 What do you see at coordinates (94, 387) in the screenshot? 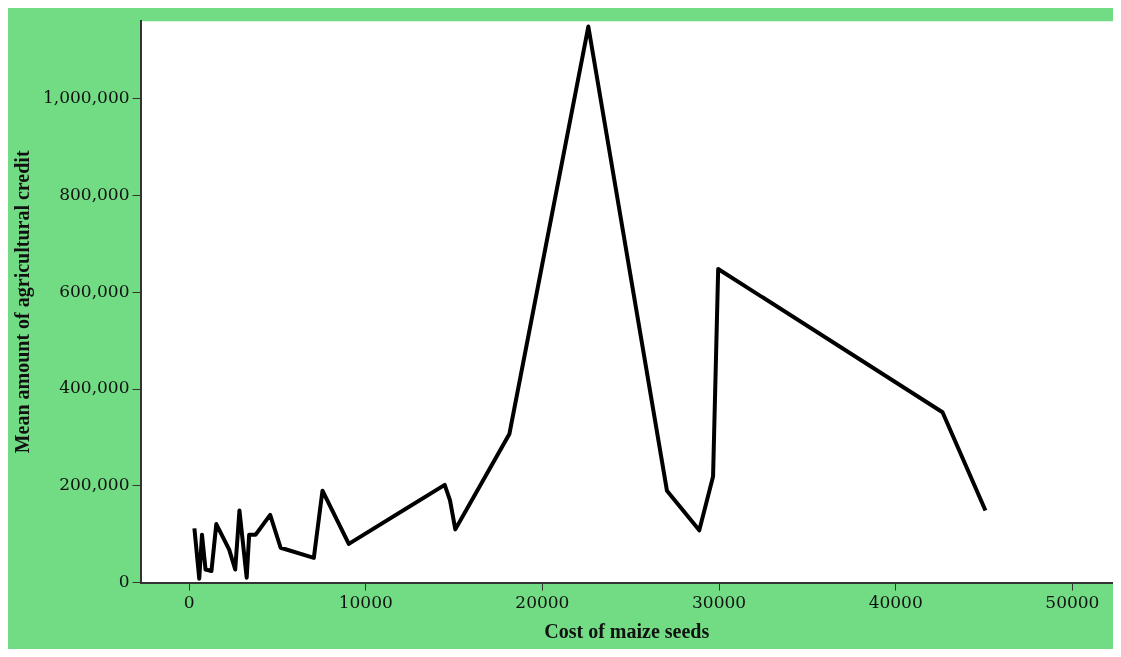
I see `y-tick-label: 400,000` at bounding box center [94, 387].